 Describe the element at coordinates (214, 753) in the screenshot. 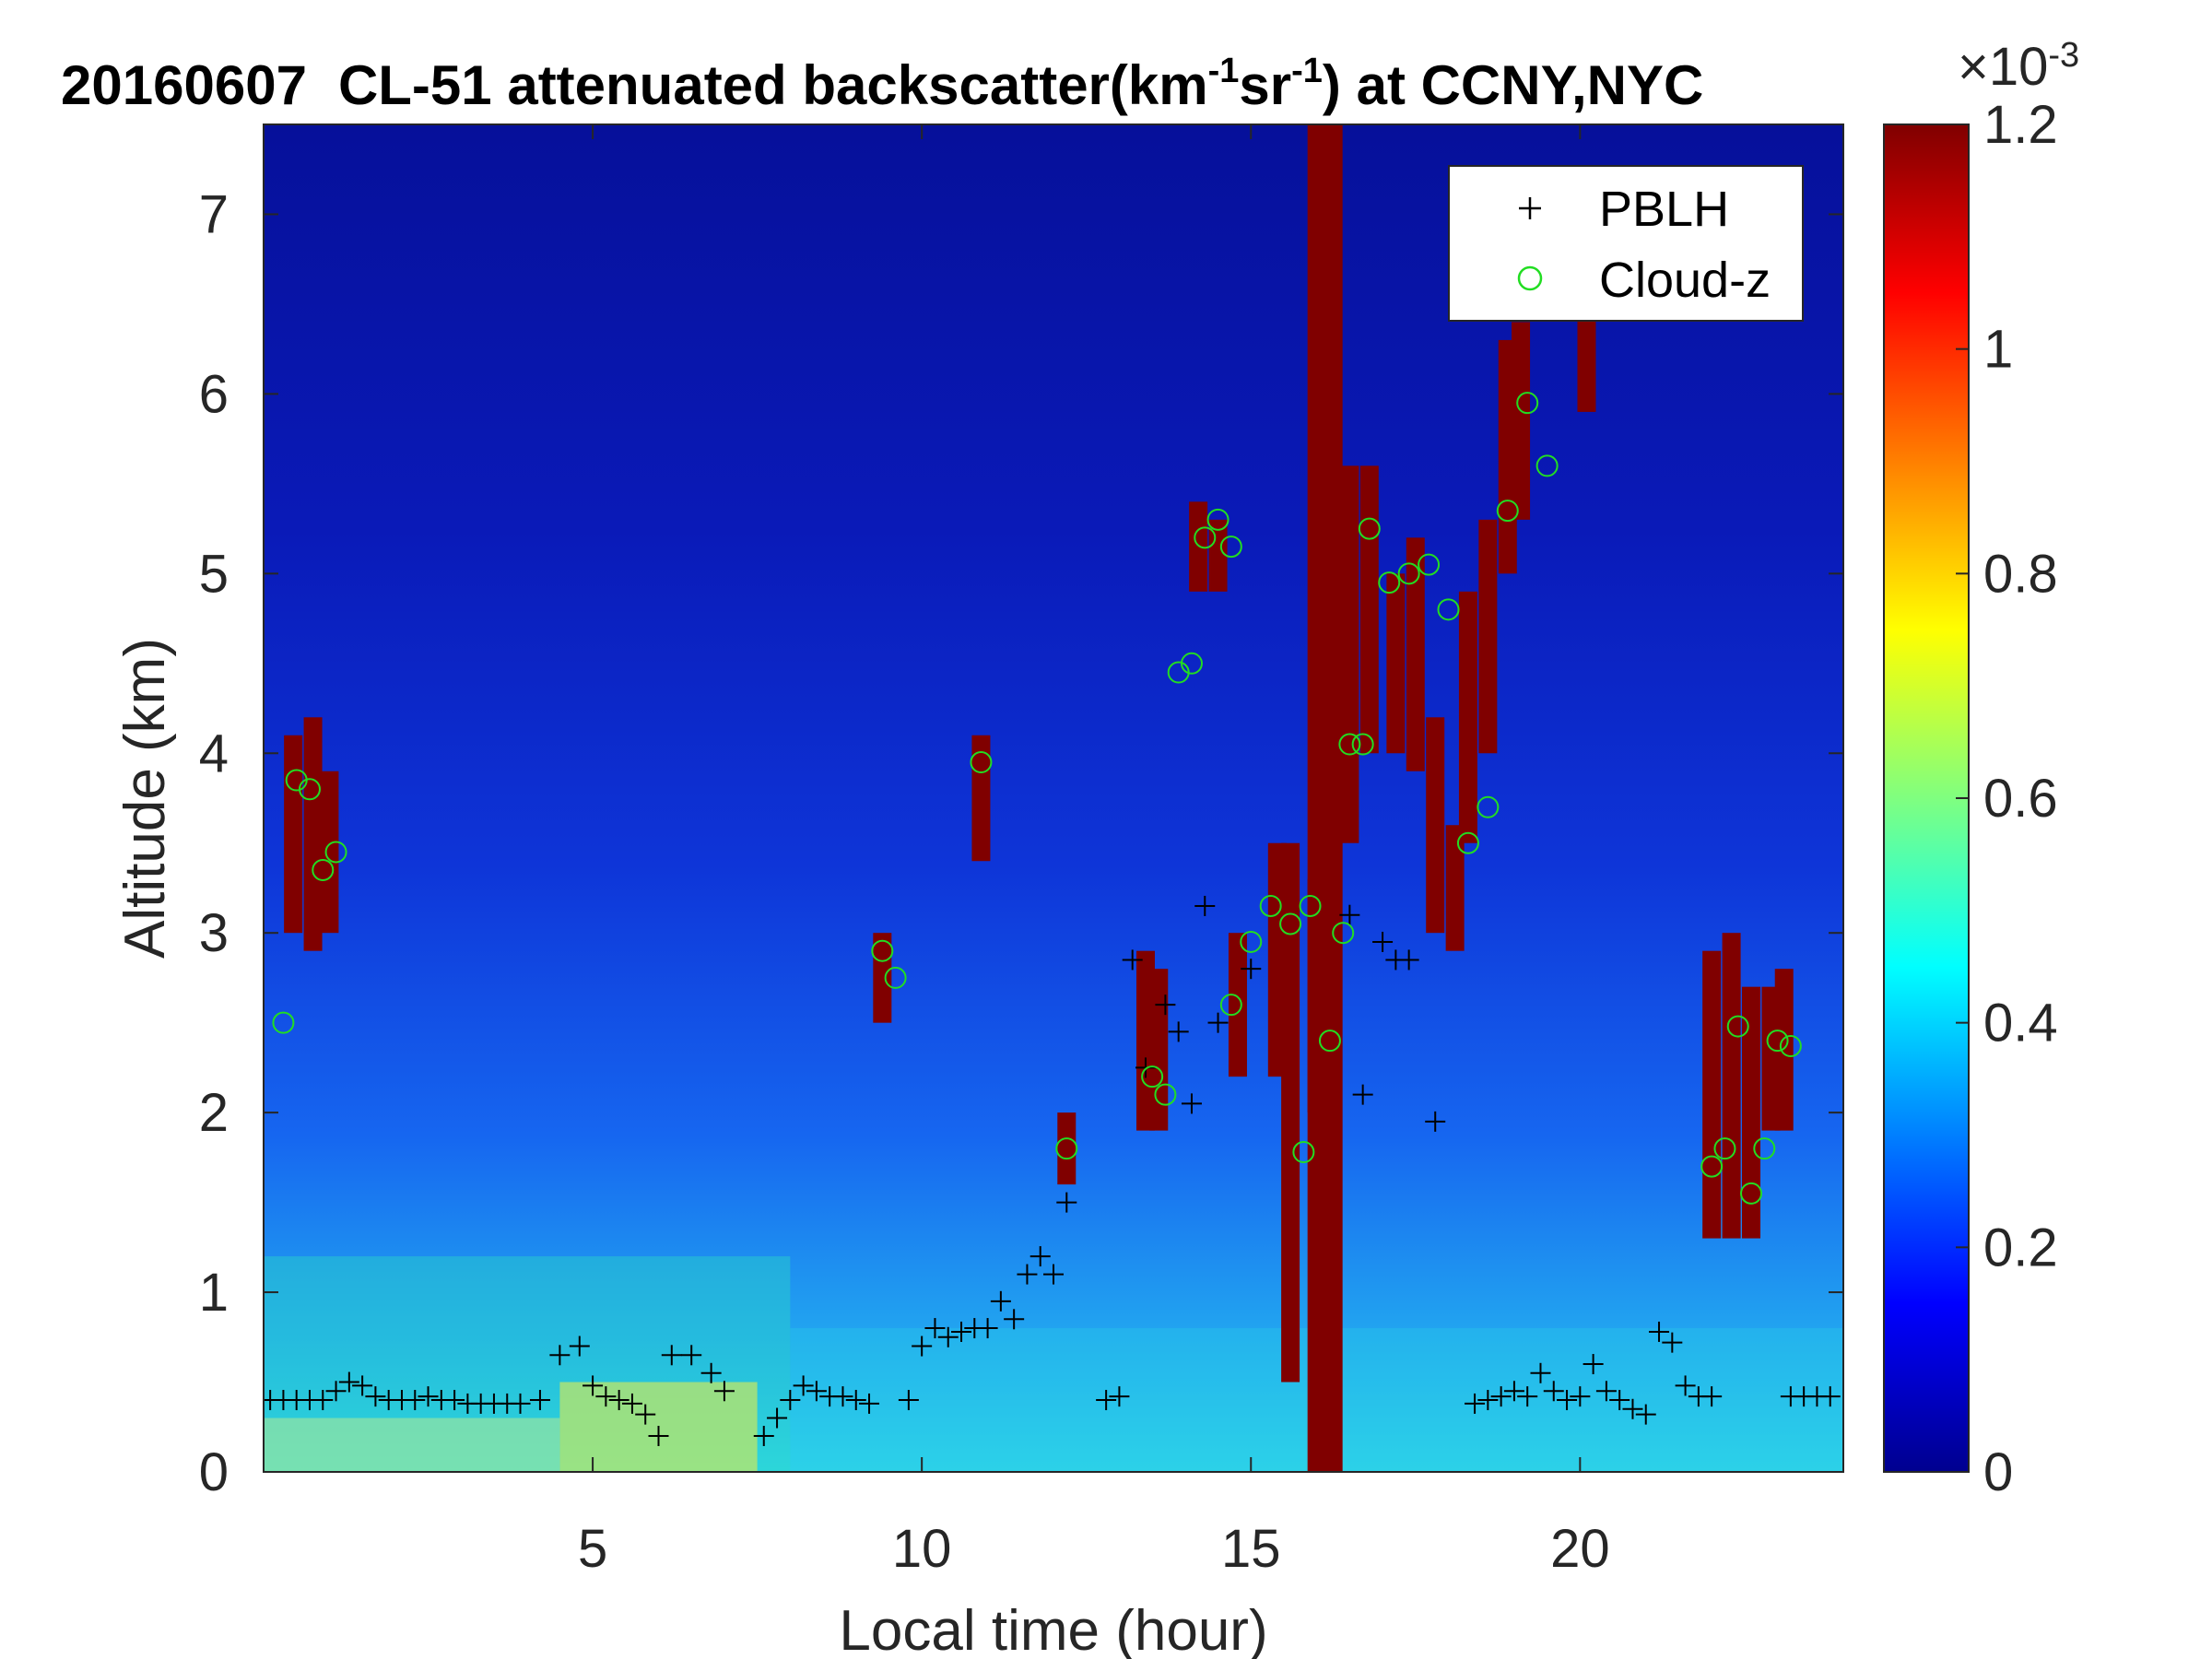

I see `y-tick-label: 4` at that location.